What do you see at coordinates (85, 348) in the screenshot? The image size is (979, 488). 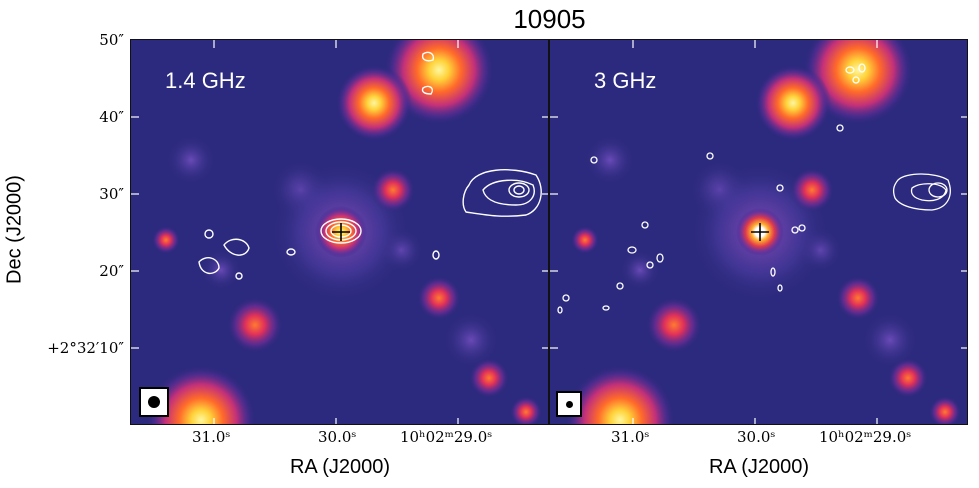 I see `y-tick-label: +2°32′10″` at bounding box center [85, 348].